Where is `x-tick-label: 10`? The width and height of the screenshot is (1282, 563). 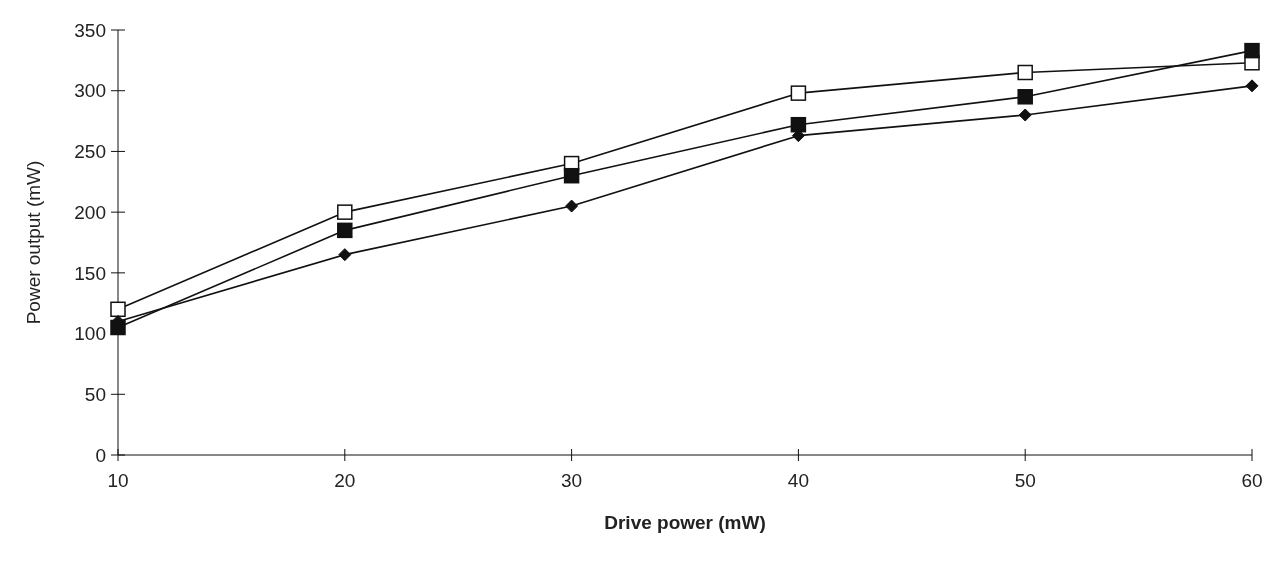 x-tick-label: 10 is located at coordinates (118, 480).